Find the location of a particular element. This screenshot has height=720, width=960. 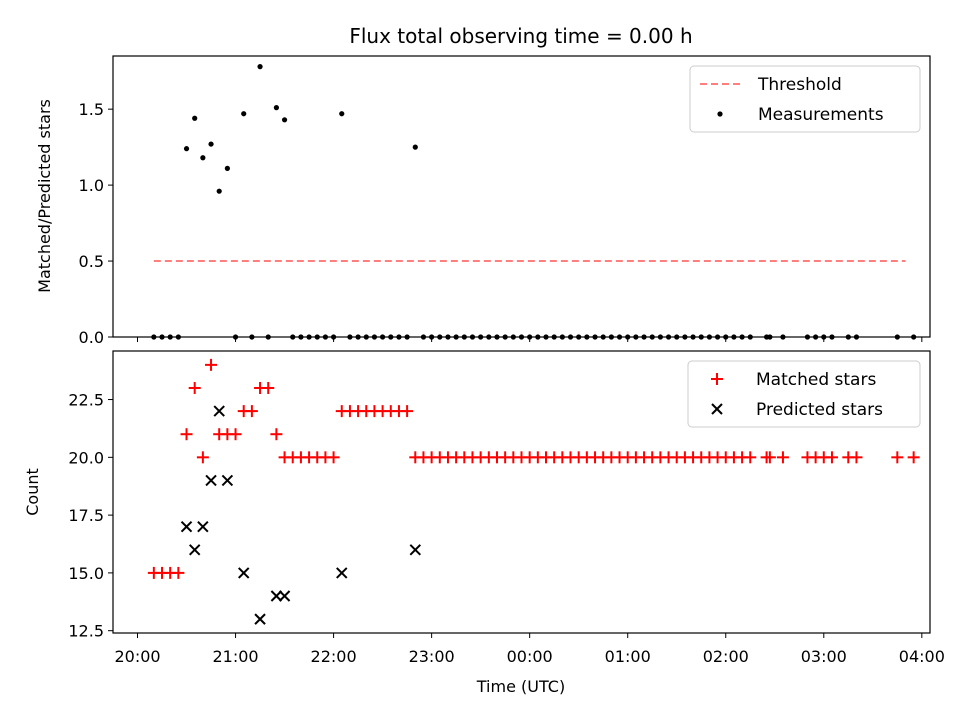

predicted-legend-swatch is located at coordinates (717, 409).